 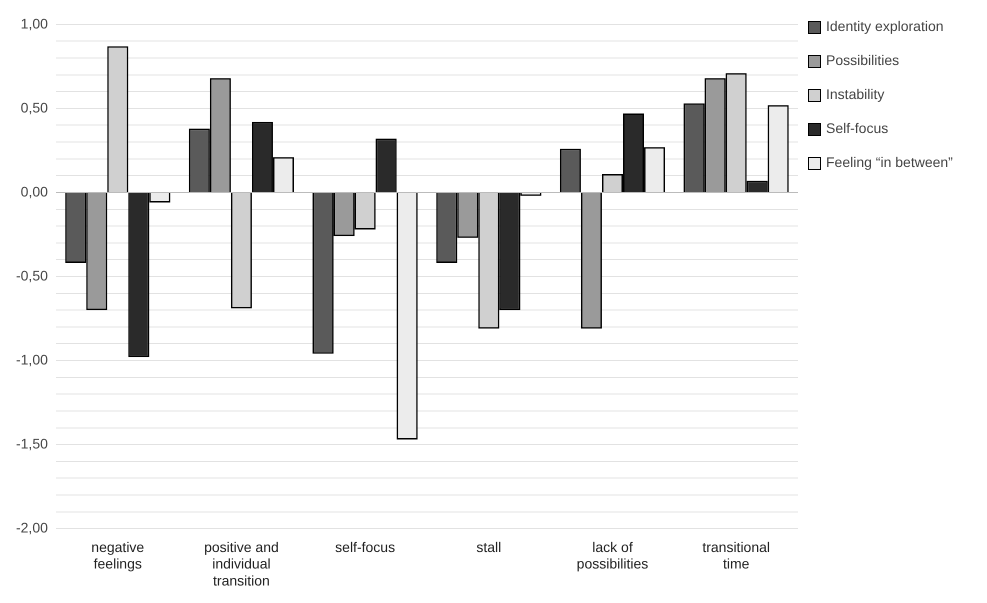 I want to click on x-tick-label: self-focus, so click(x=365, y=546).